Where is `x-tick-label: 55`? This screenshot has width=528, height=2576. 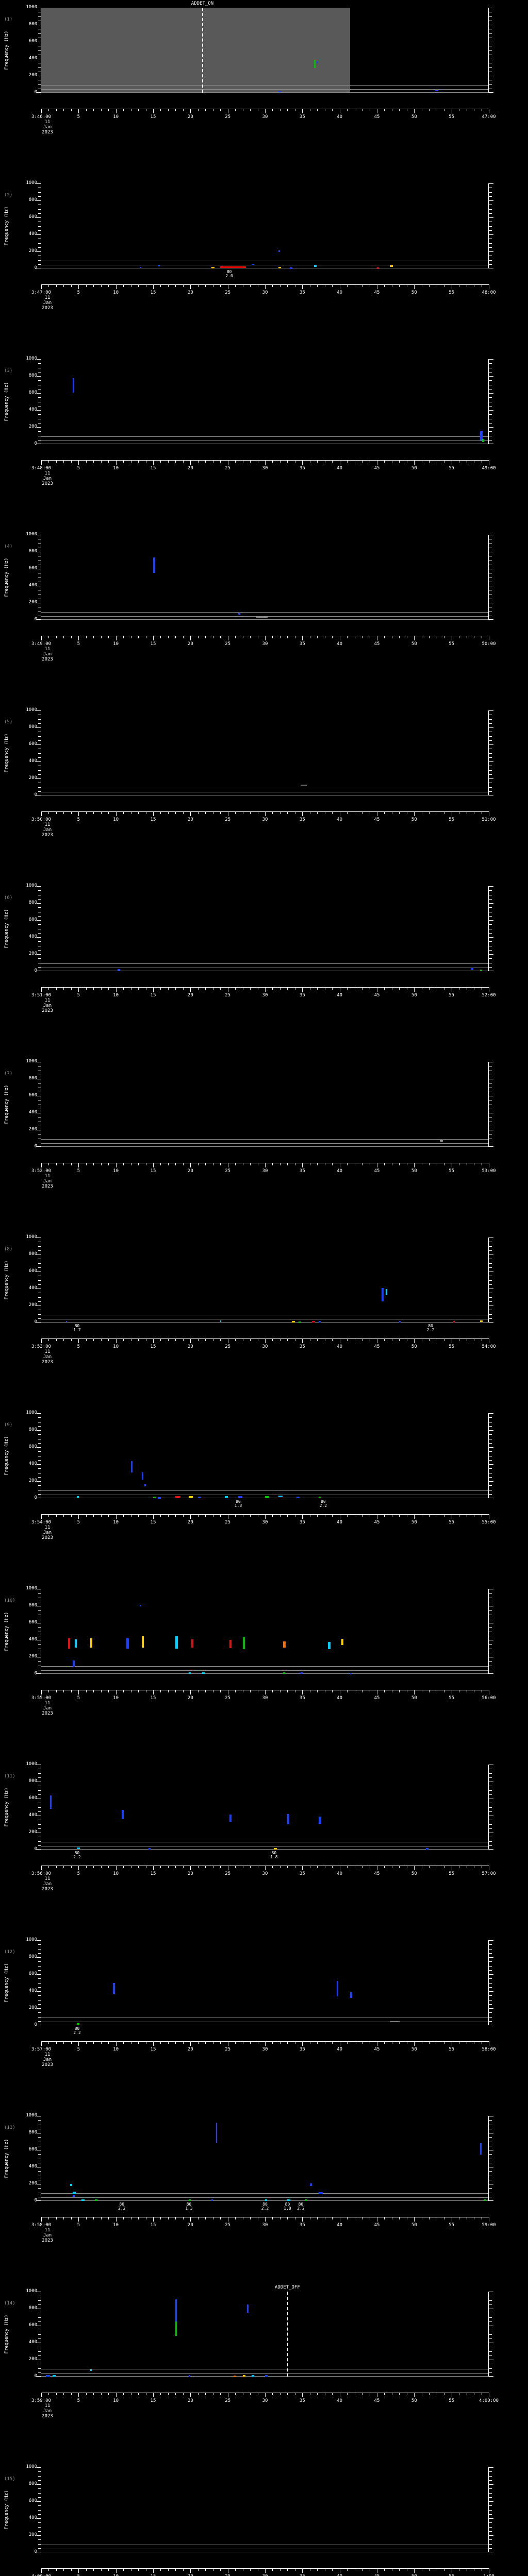 x-tick-label: 55 is located at coordinates (452, 1698).